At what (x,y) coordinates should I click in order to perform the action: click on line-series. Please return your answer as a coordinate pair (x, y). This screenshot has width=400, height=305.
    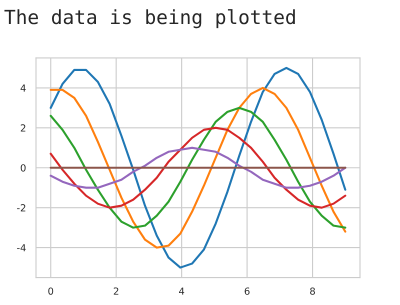
    Looking at the image, I should click on (198, 167).